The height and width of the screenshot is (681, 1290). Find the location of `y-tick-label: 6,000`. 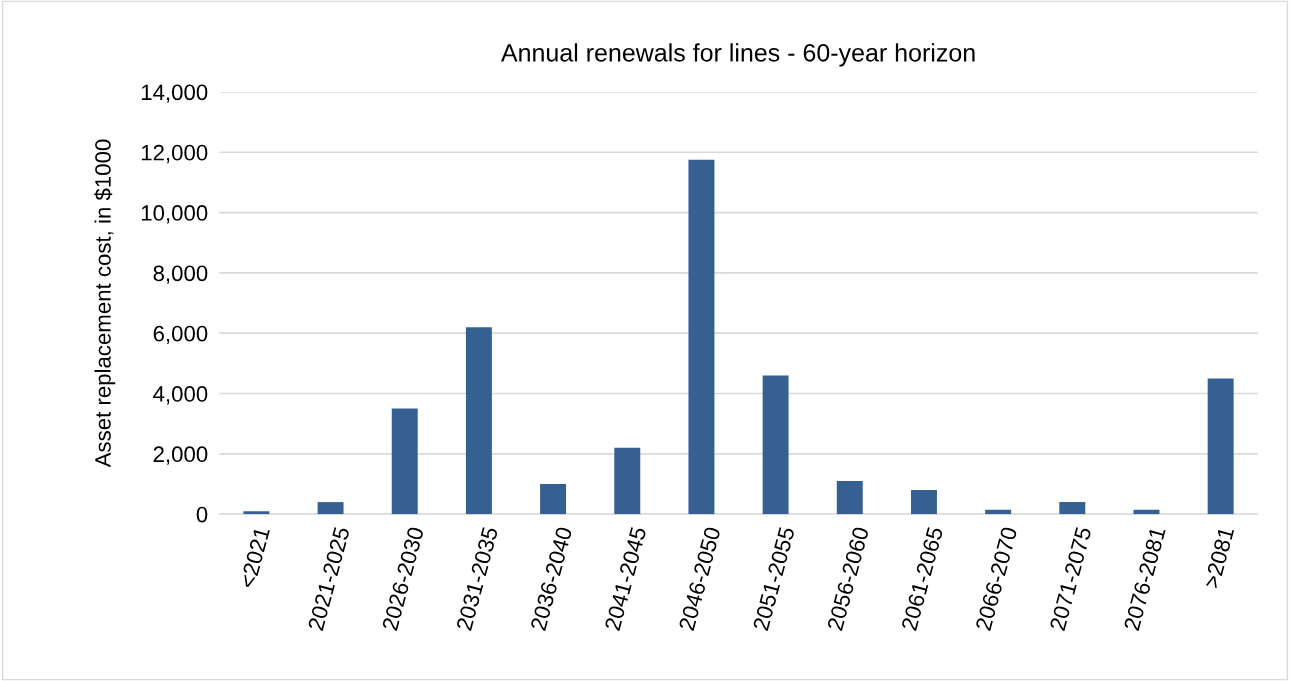

y-tick-label: 6,000 is located at coordinates (180, 335).